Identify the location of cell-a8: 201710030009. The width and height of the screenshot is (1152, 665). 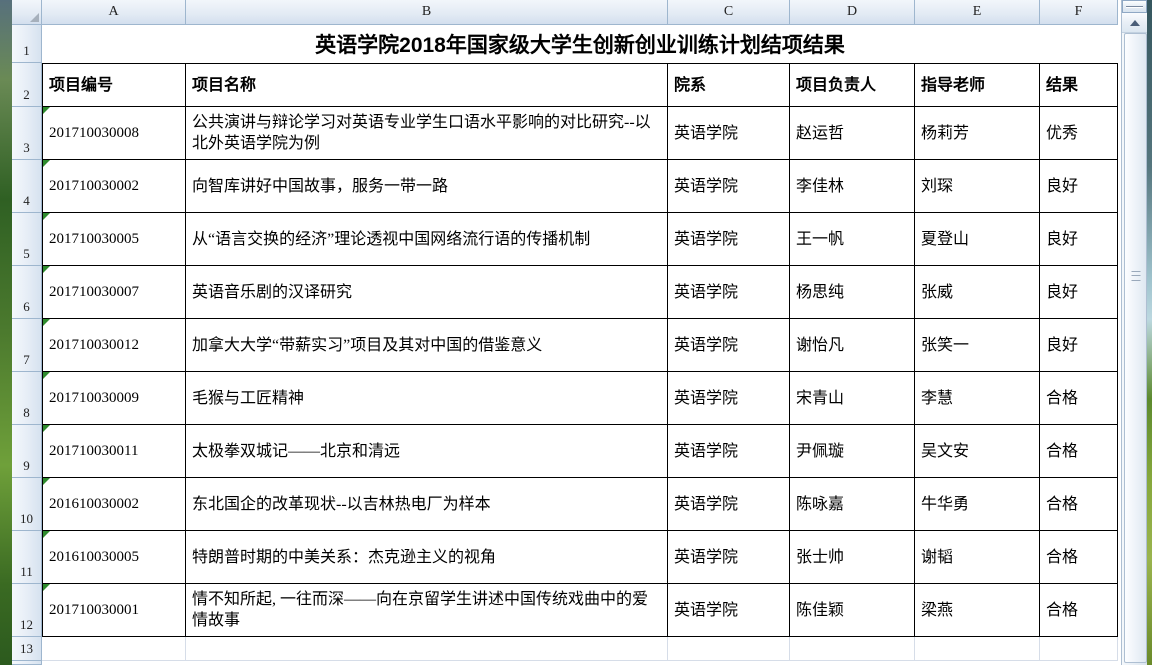
(114, 398).